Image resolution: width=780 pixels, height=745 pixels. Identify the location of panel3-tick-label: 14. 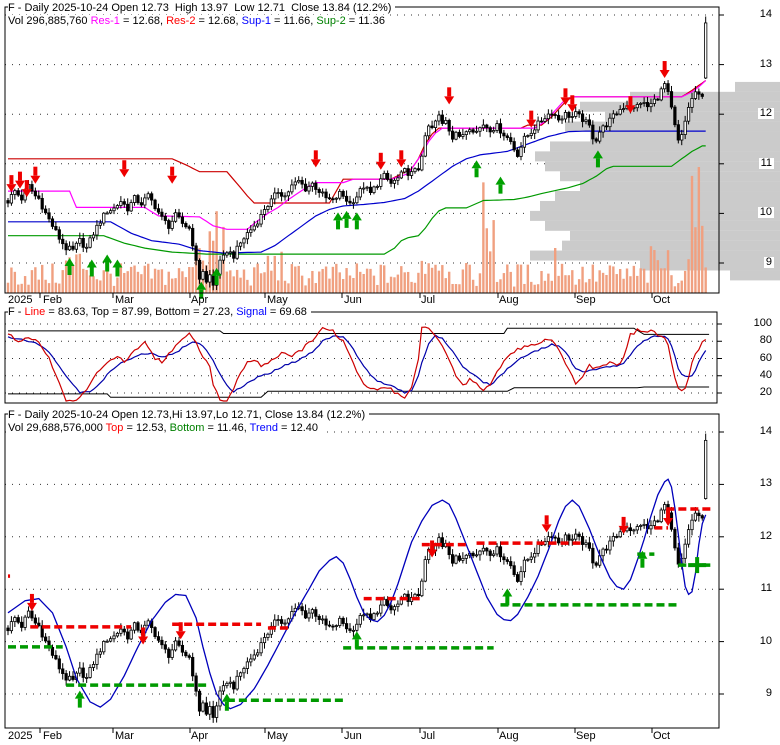
(765, 431).